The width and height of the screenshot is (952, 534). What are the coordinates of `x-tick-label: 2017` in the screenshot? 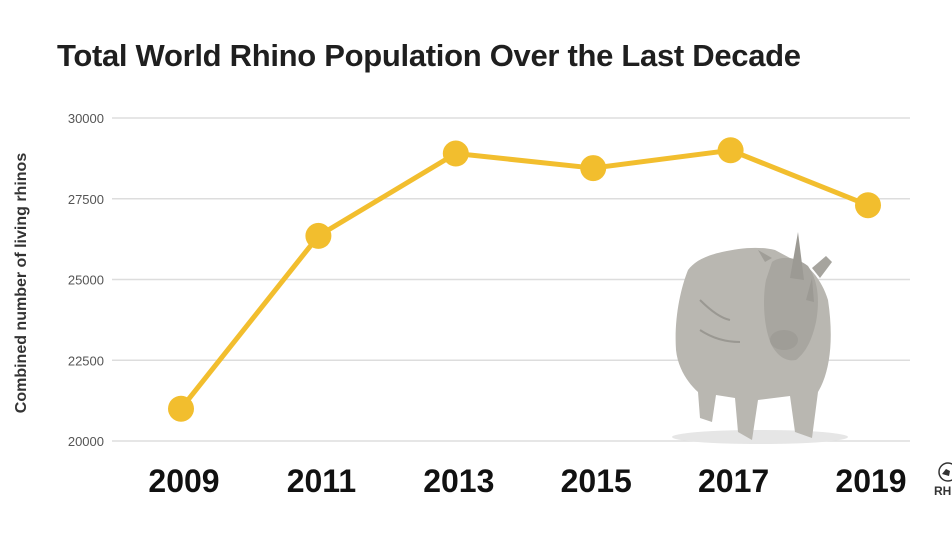 It's located at (733, 481).